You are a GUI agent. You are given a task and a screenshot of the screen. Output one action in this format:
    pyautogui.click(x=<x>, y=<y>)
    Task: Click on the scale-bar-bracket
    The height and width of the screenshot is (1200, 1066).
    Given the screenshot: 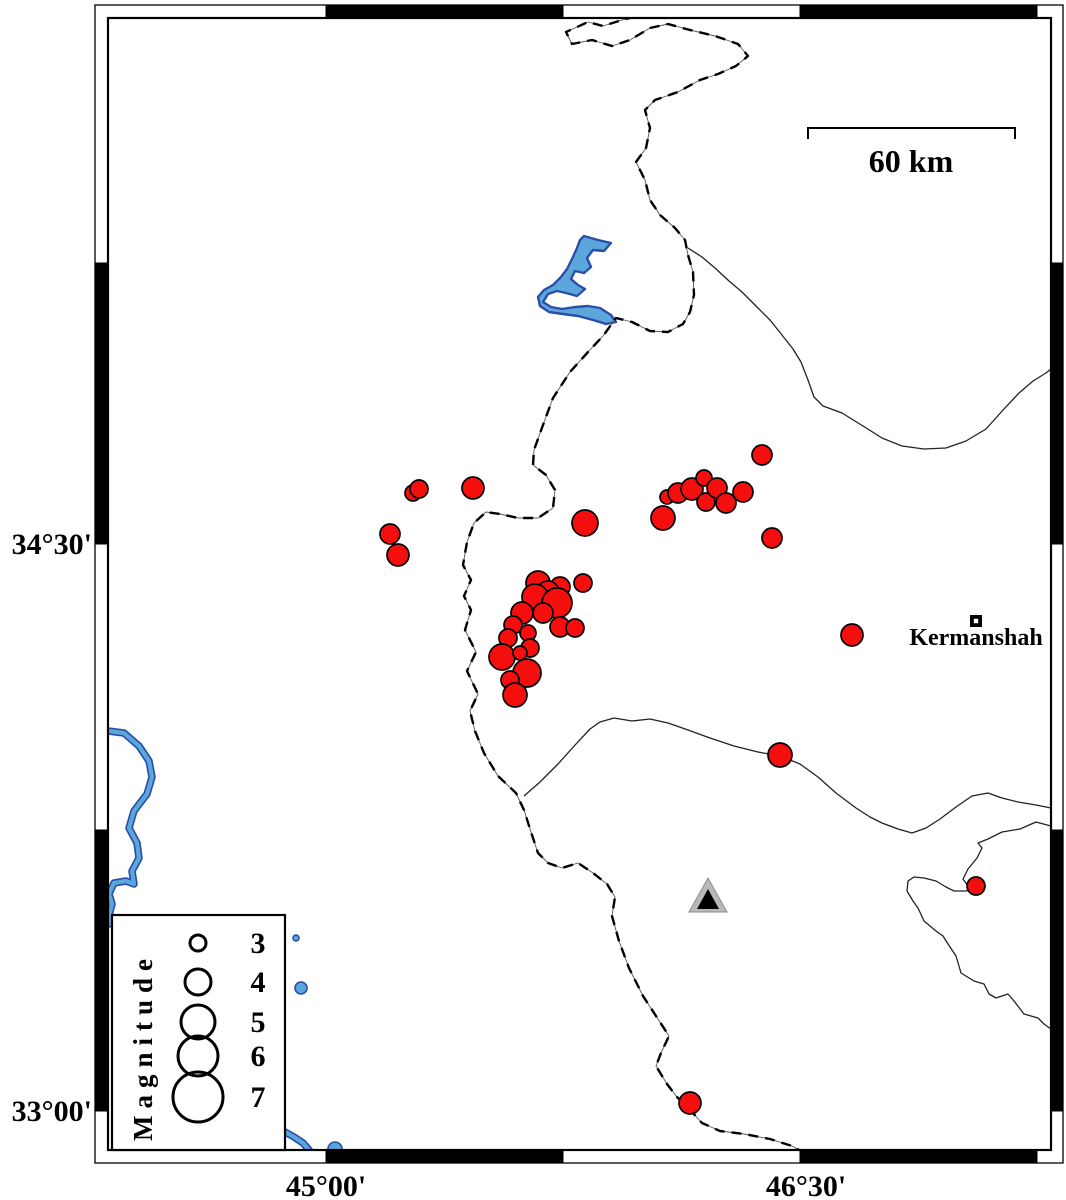 What is the action you would take?
    pyautogui.click(x=911, y=133)
    